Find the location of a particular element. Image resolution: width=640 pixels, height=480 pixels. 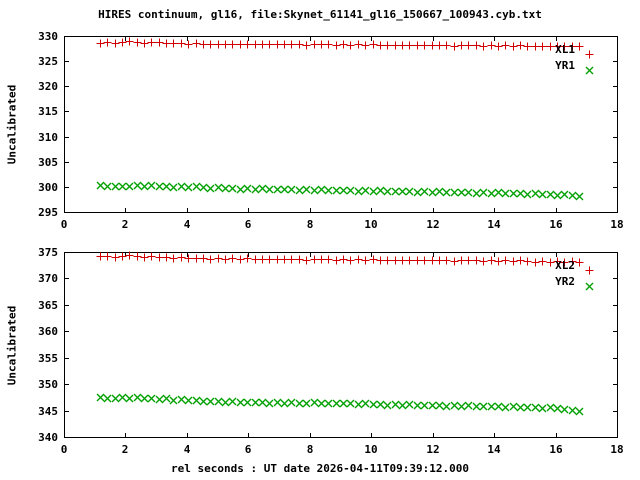

legend-marker-yr1 is located at coordinates (589, 67).